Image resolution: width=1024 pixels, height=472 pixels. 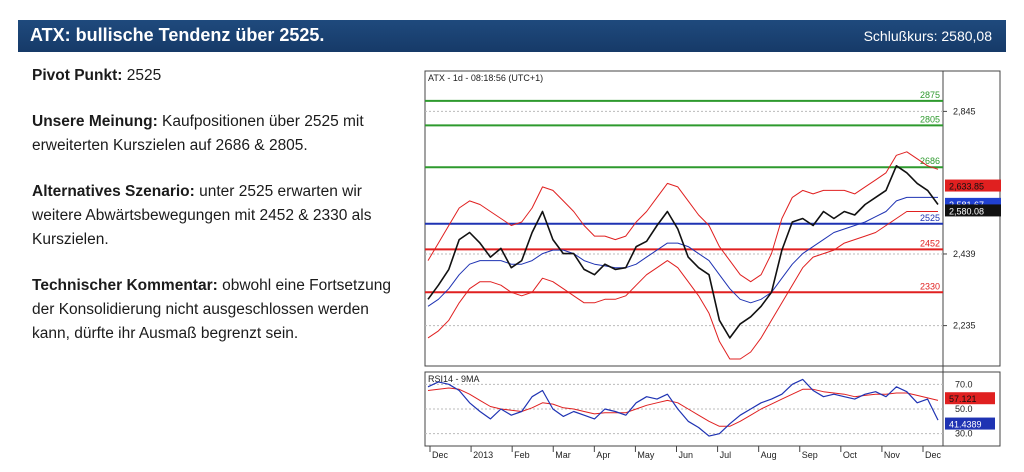 What do you see at coordinates (930, 95) in the screenshot?
I see `level-label-2875: 2875` at bounding box center [930, 95].